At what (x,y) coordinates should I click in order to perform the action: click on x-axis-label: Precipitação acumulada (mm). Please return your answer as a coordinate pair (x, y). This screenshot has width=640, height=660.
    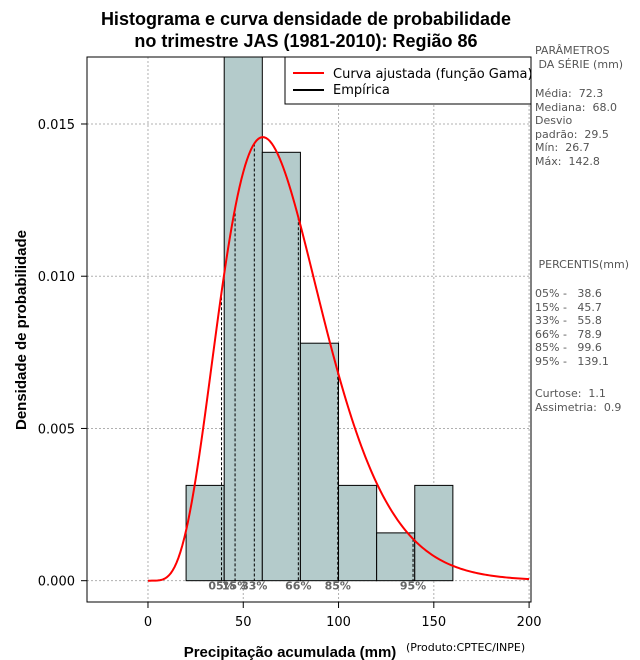
    Looking at the image, I should click on (290, 652).